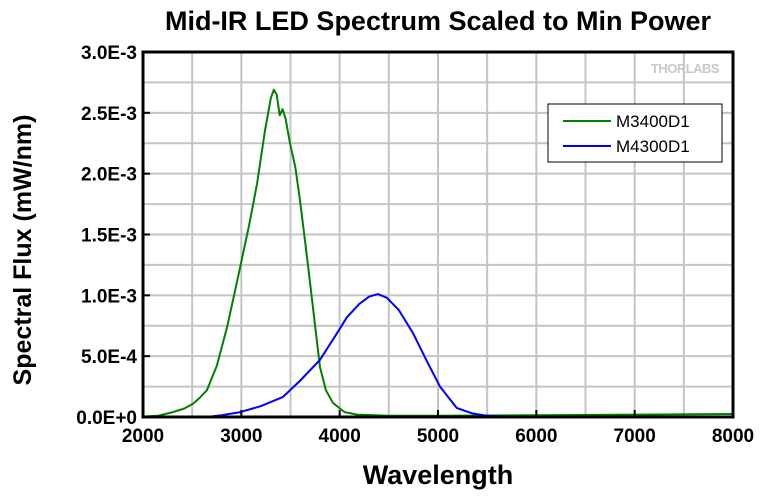  What do you see at coordinates (241, 436) in the screenshot?
I see `x-tick-label: 3000` at bounding box center [241, 436].